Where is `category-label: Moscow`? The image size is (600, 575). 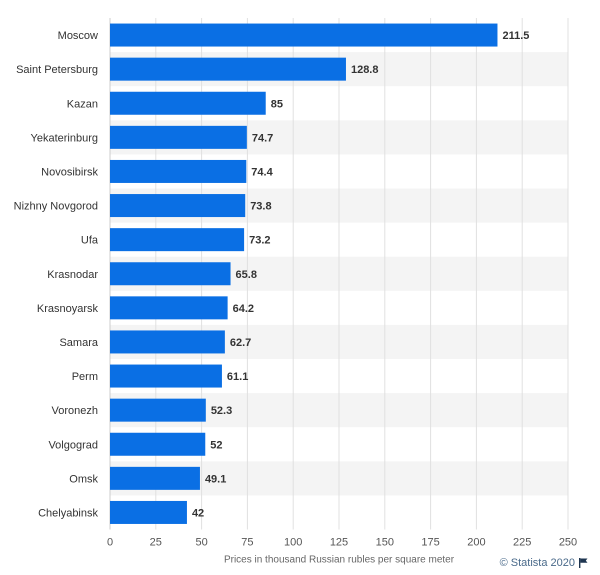
category-label: Moscow is located at coordinates (78, 36).